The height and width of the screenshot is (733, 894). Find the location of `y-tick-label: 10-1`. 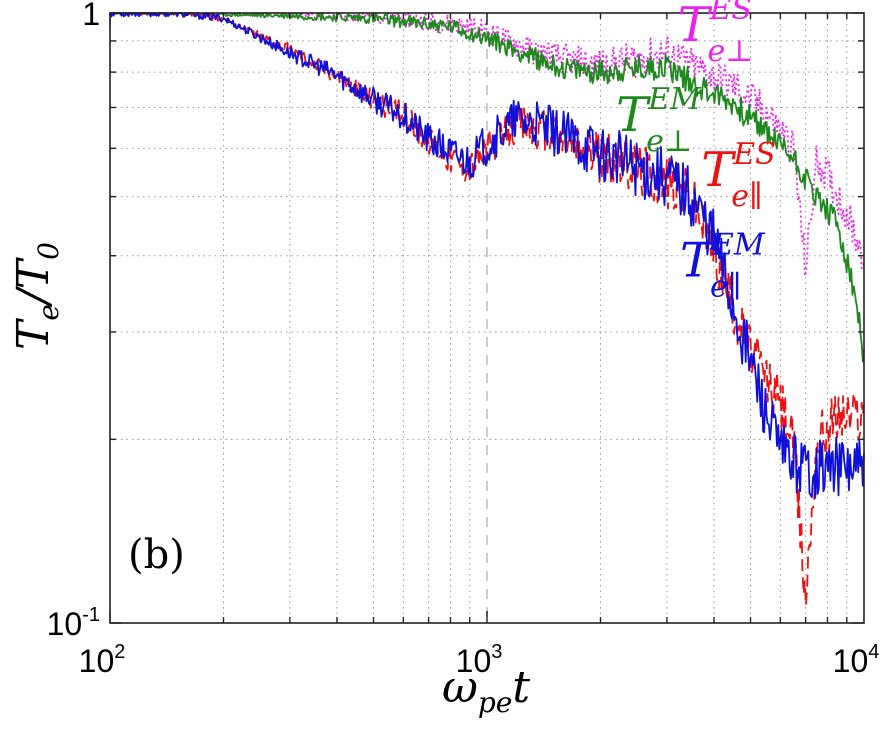

y-tick-label: 10-1 is located at coordinates (73, 623).